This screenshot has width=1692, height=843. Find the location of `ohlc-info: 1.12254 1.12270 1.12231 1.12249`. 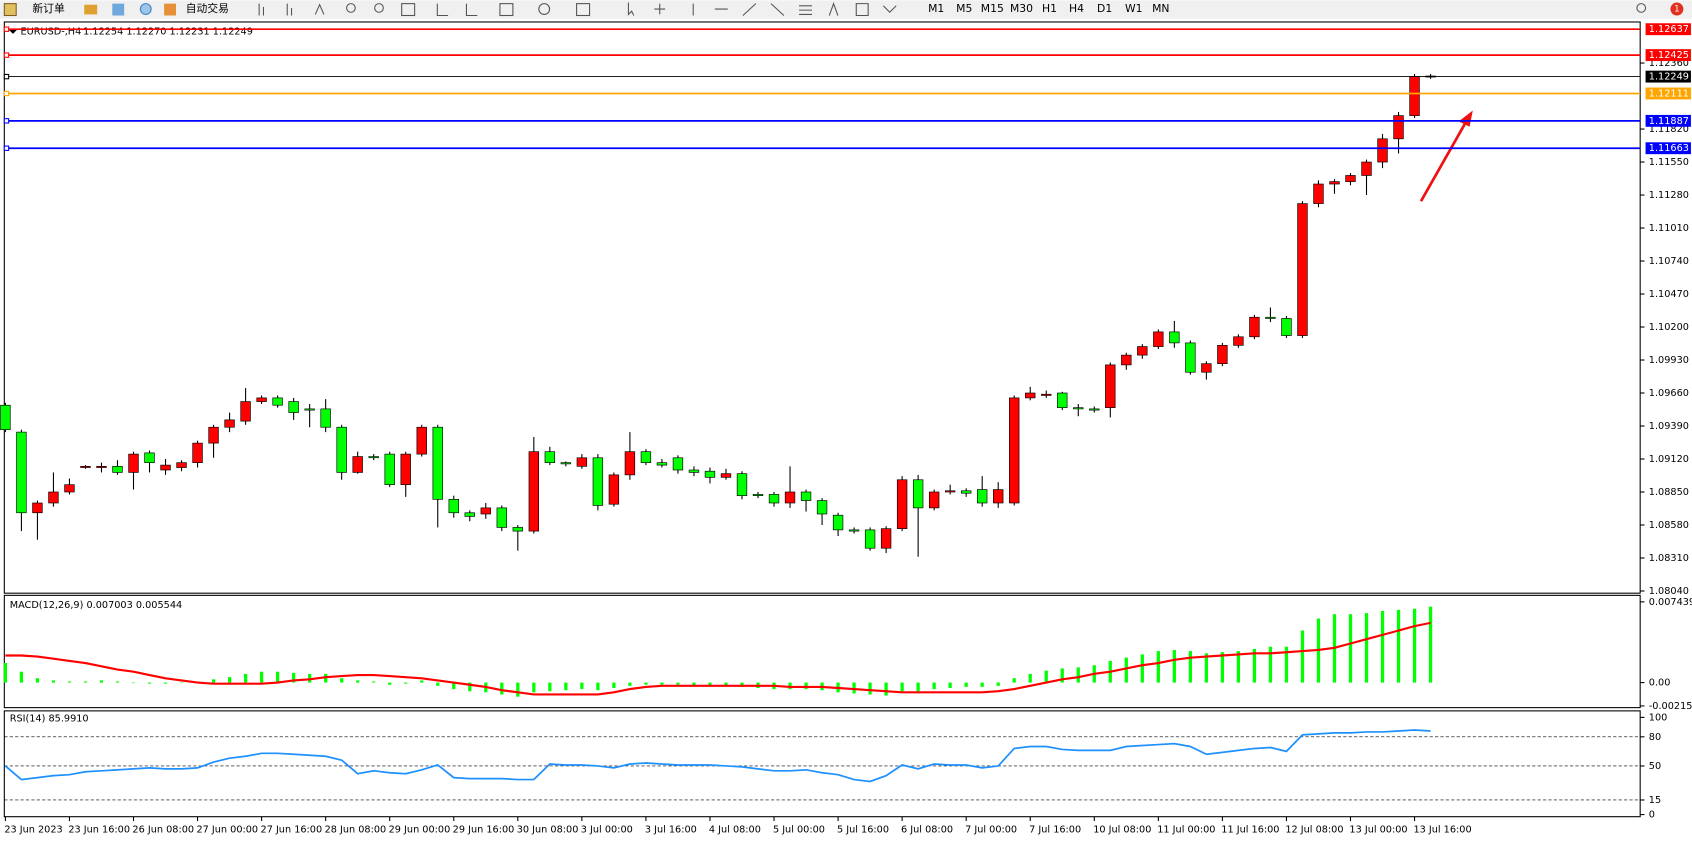

ohlc-info: 1.12254 1.12270 1.12231 1.12249 is located at coordinates (168, 32).